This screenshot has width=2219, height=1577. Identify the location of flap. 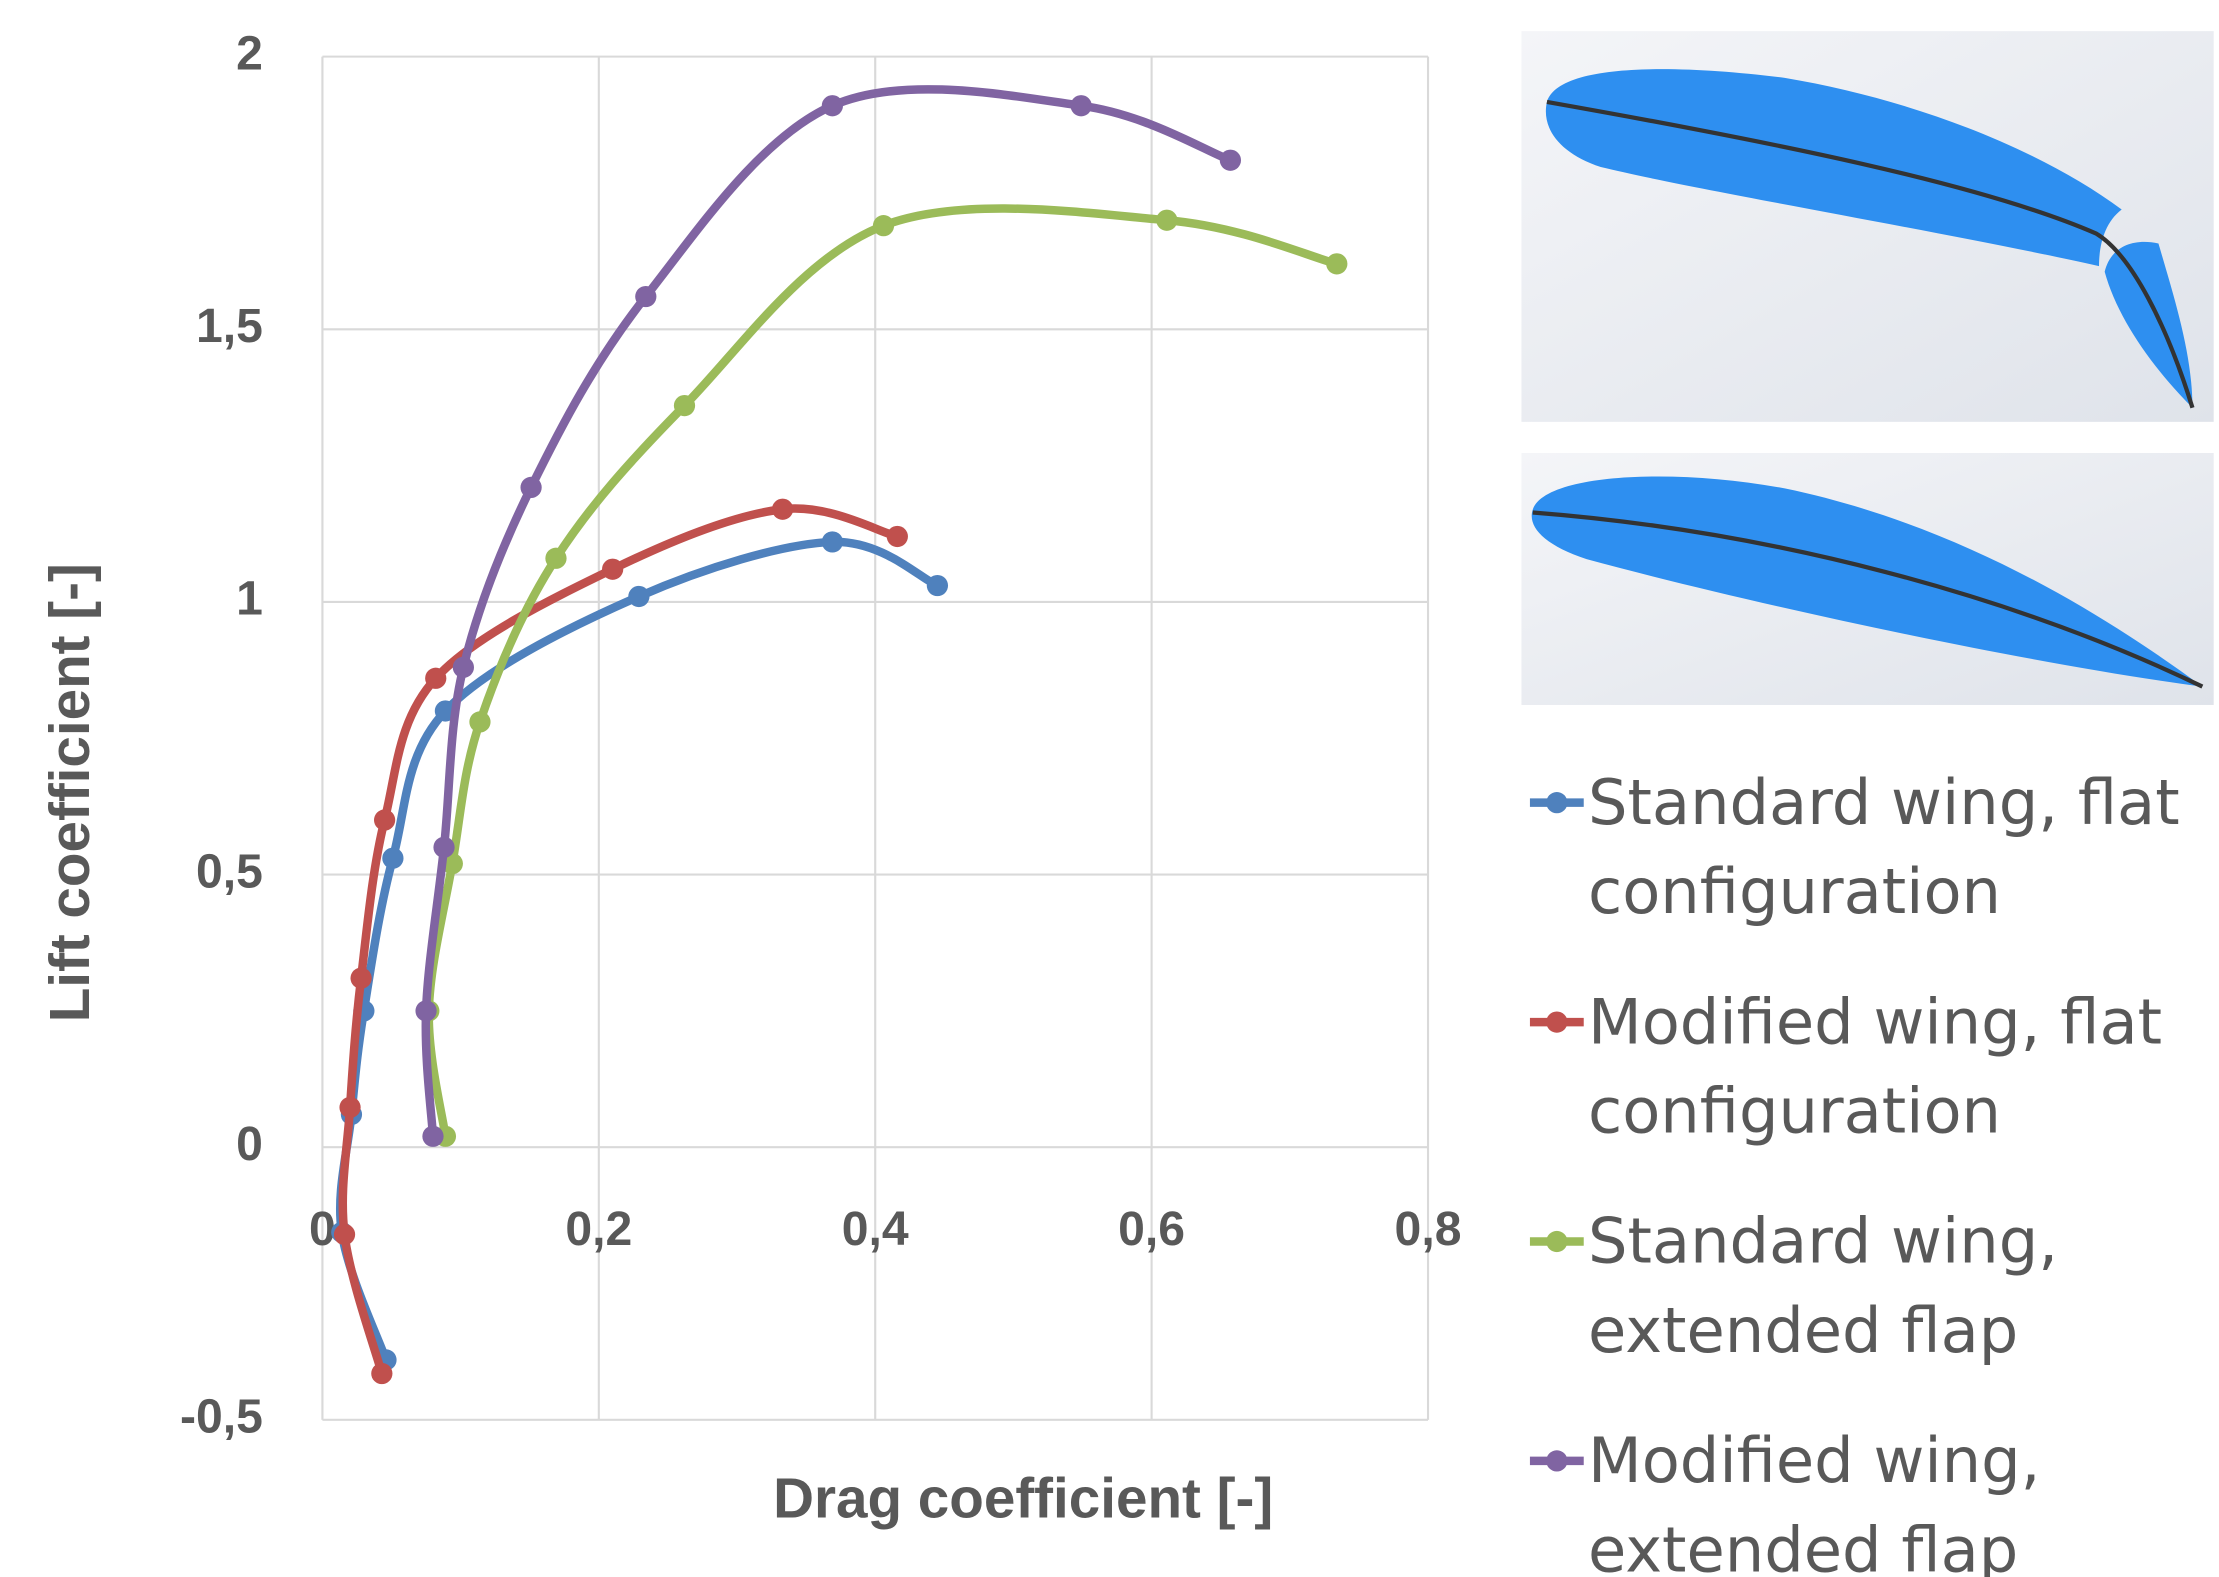
(2148, 324).